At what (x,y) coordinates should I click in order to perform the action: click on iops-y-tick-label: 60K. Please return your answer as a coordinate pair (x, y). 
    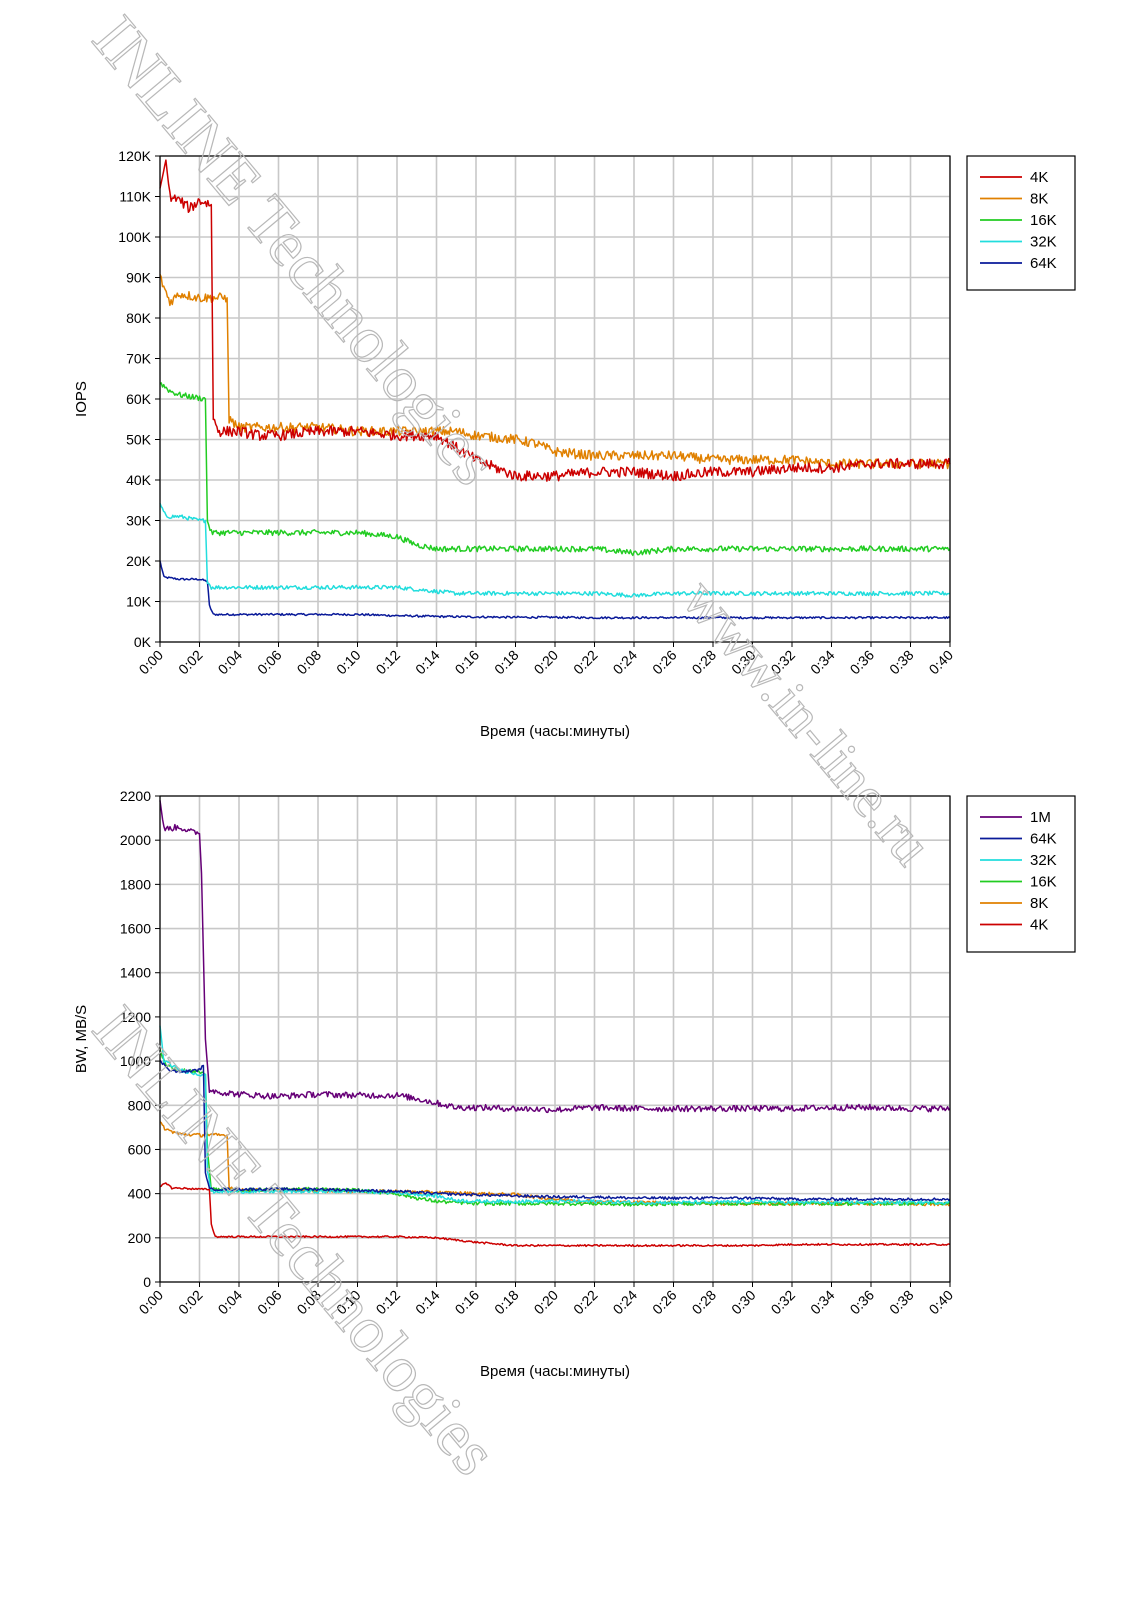
    Looking at the image, I should click on (139, 399).